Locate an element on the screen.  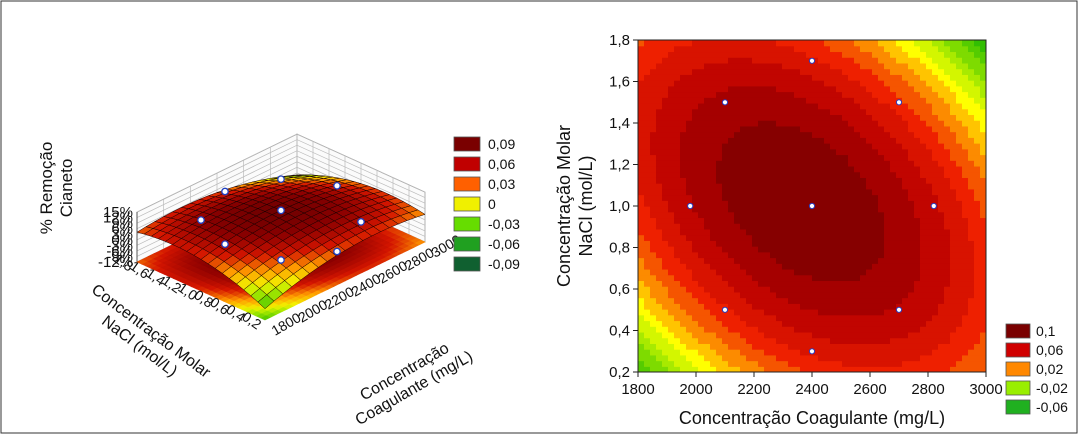
legend-label: 0,03 is located at coordinates (501, 184).